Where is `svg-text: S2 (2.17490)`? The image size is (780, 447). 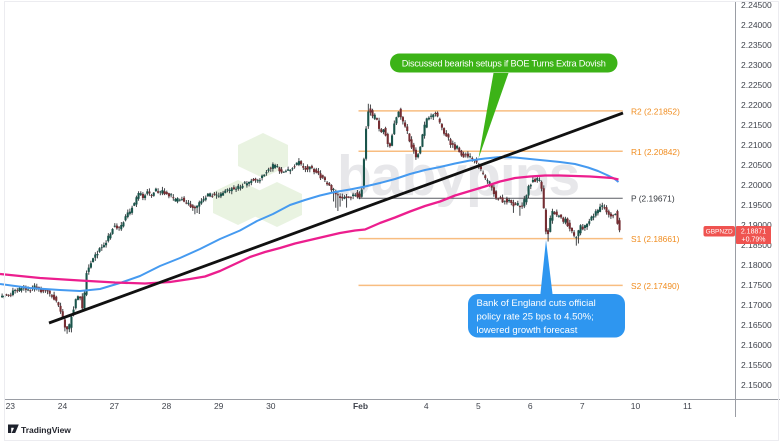 svg-text: S2 (2.17490) is located at coordinates (655, 286).